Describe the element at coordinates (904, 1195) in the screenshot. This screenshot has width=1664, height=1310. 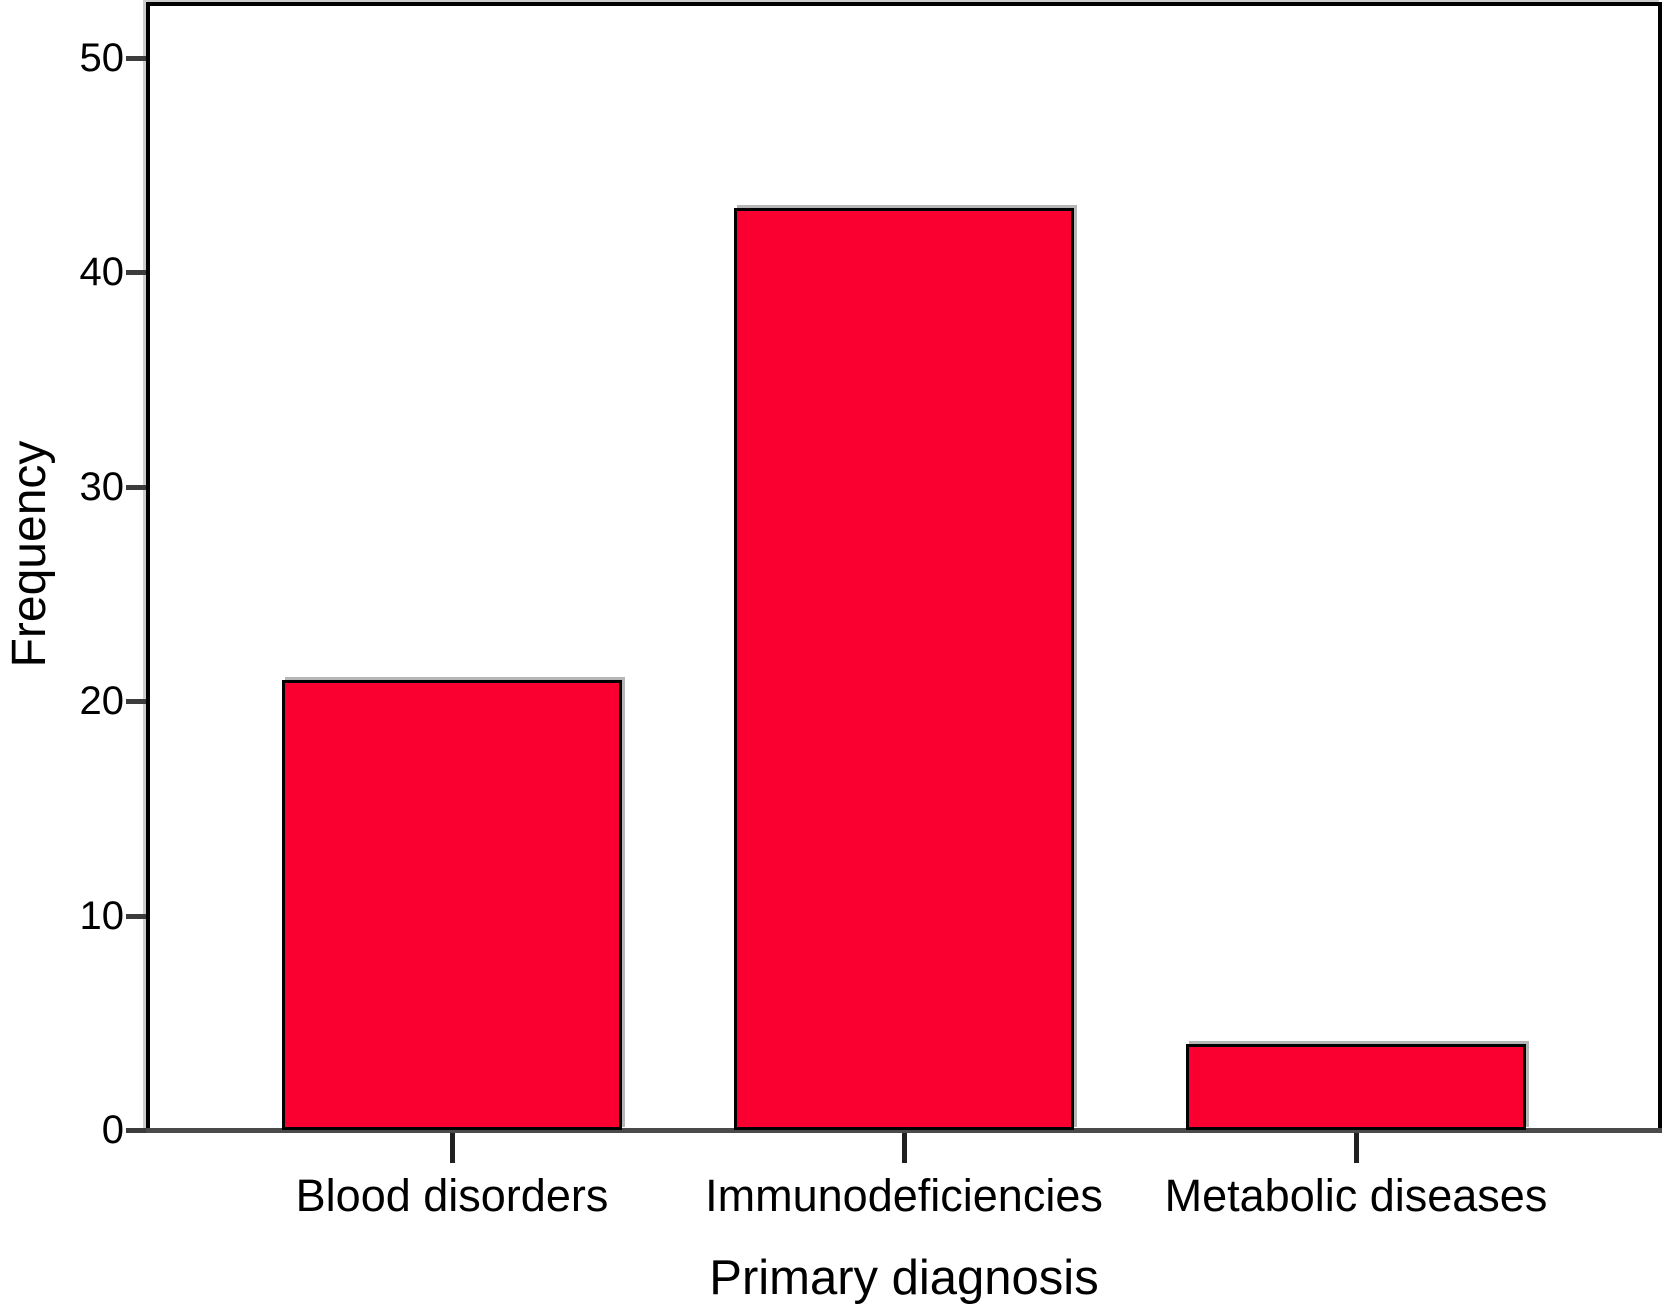
I see `x-category-label: Immunodeficiencies` at that location.